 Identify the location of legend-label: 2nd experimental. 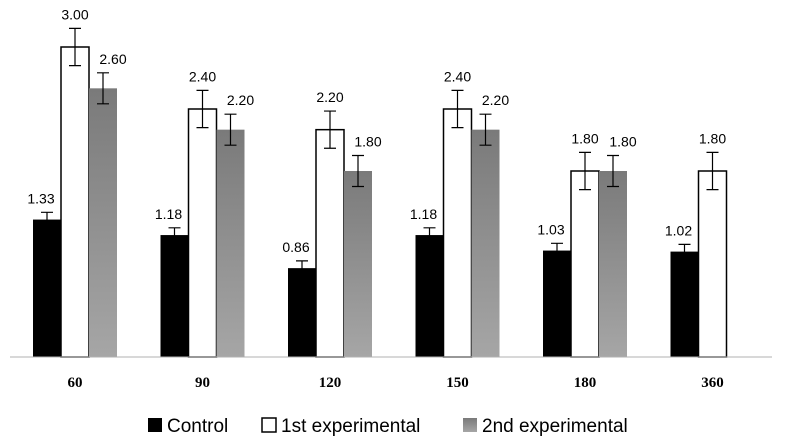
(555, 426).